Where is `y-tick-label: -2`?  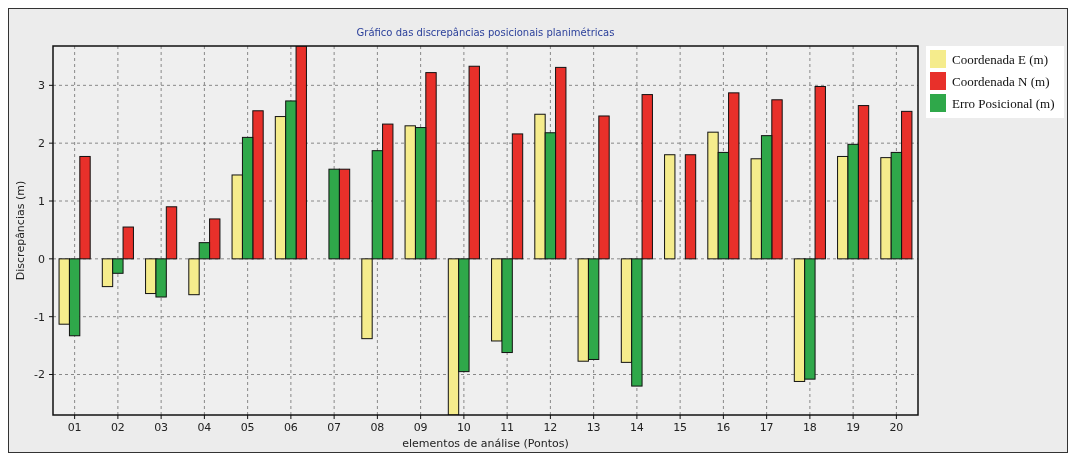 y-tick-label: -2 is located at coordinates (39, 375).